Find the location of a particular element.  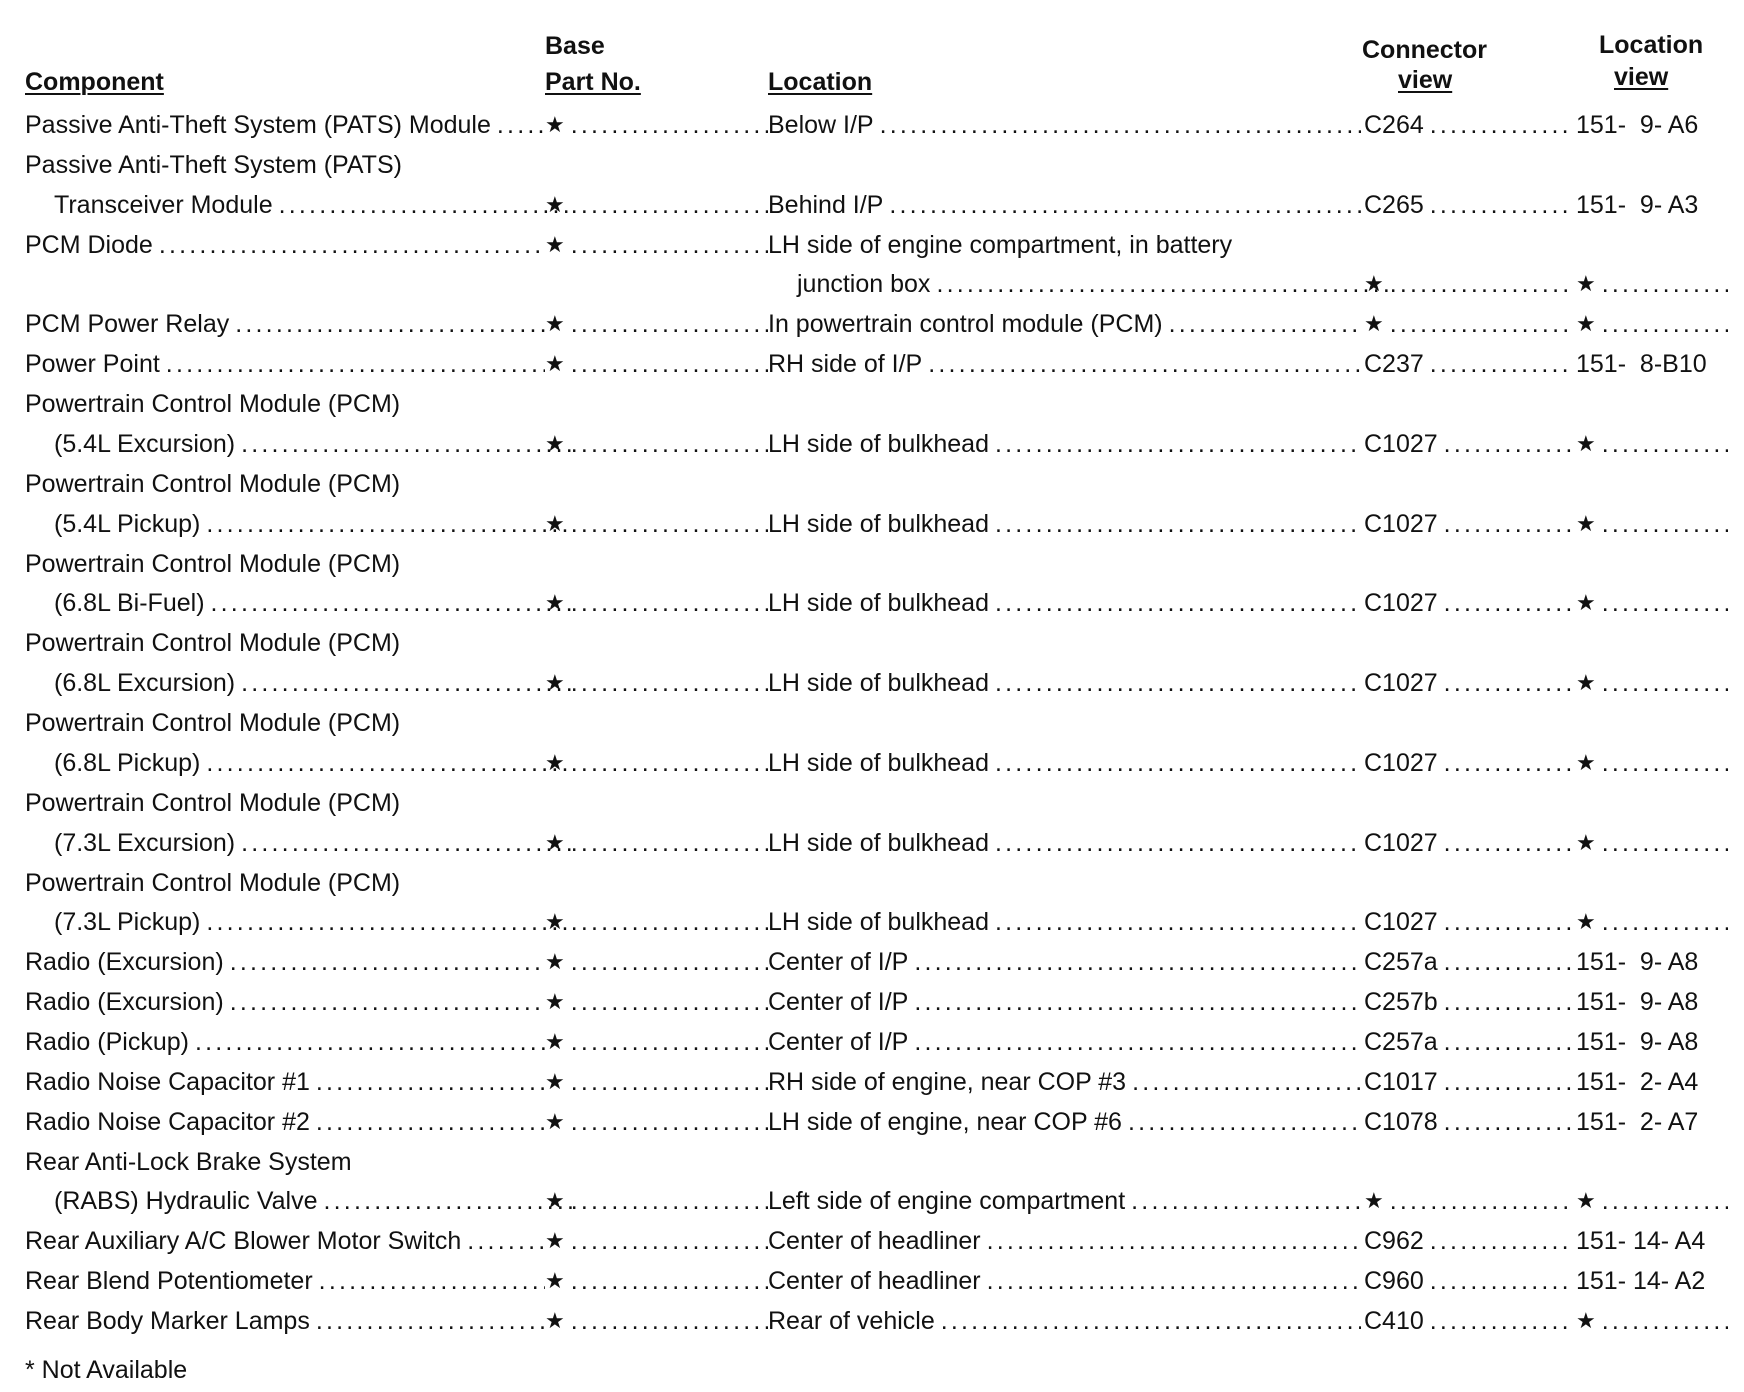

component-text: (5.4L Excursion) is located at coordinates (145, 443).